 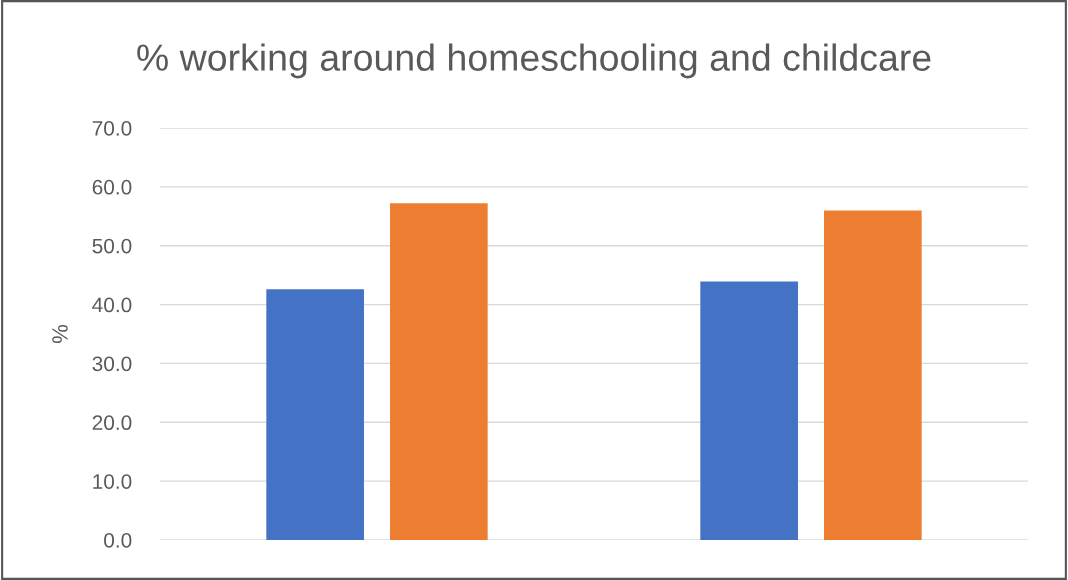 What do you see at coordinates (112, 187) in the screenshot?
I see `y-tick-label: 60.0` at bounding box center [112, 187].